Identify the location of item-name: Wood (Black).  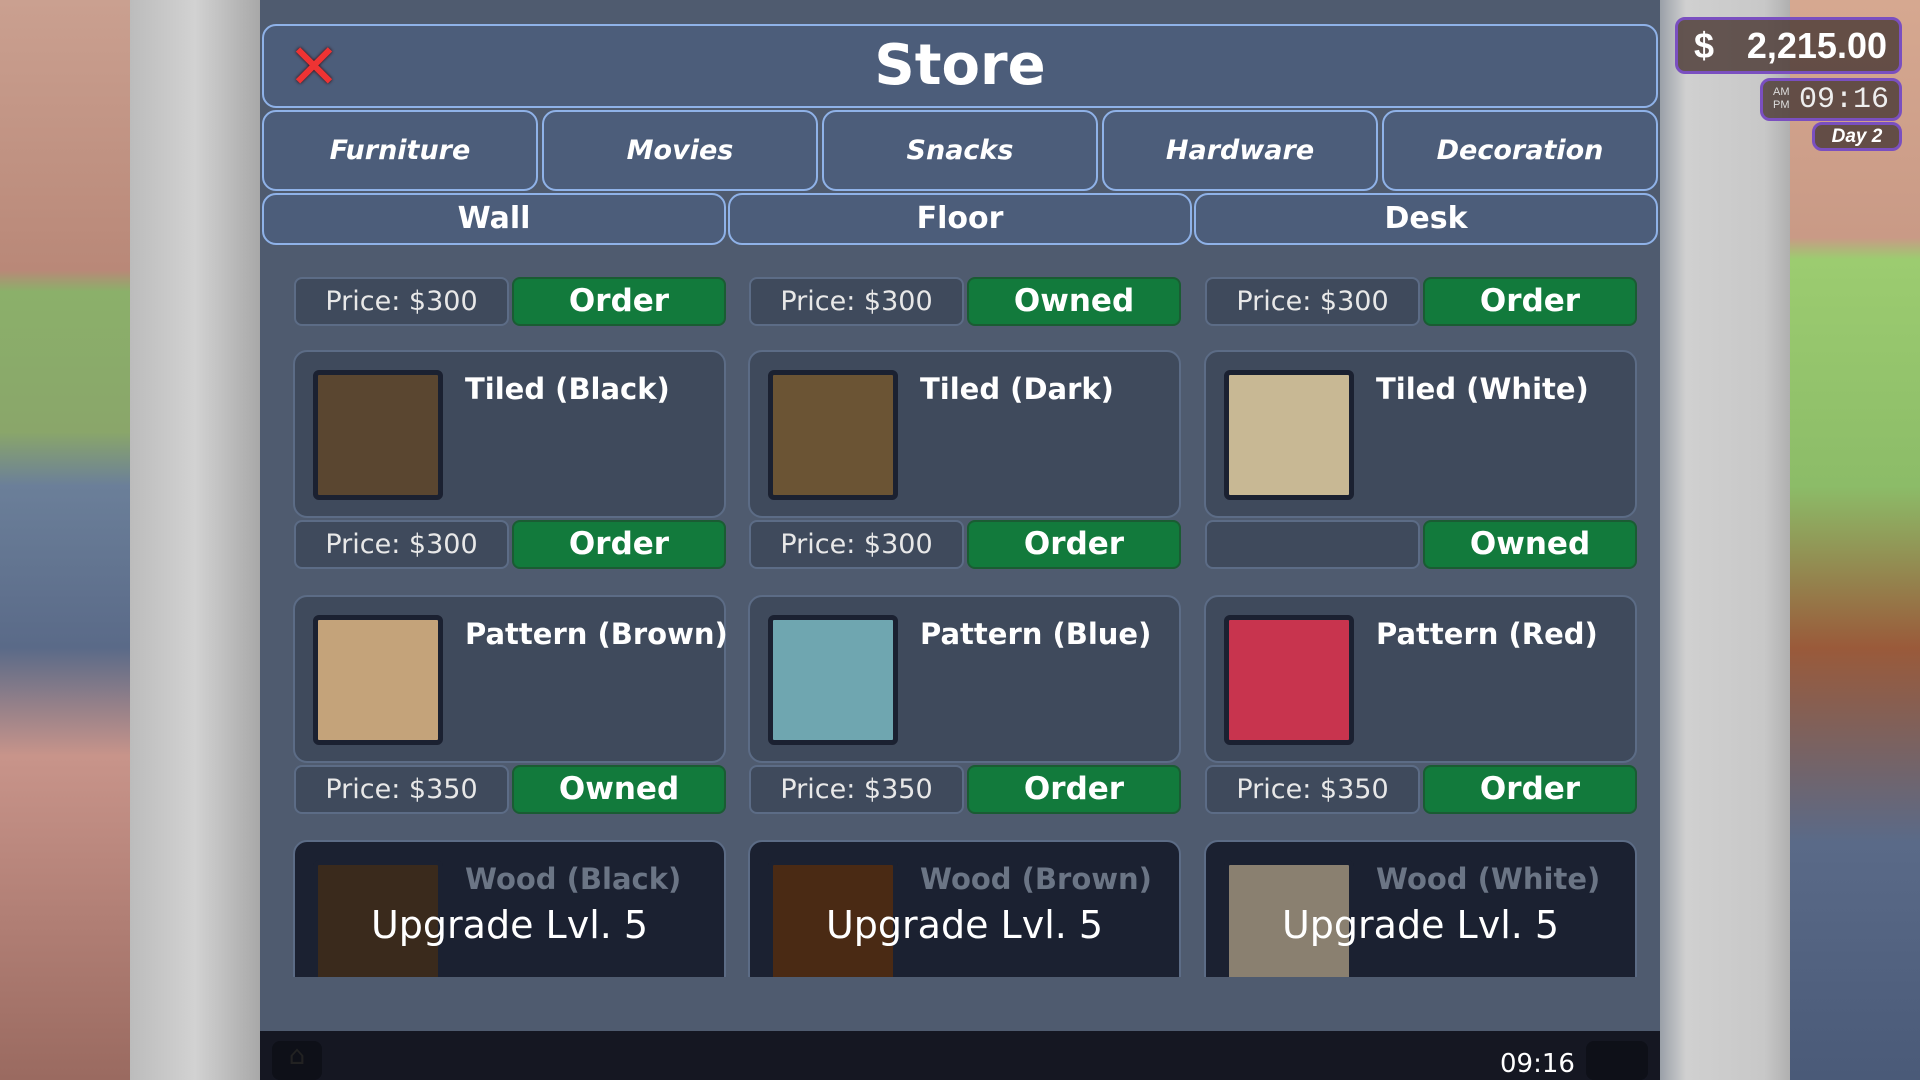
(573, 879).